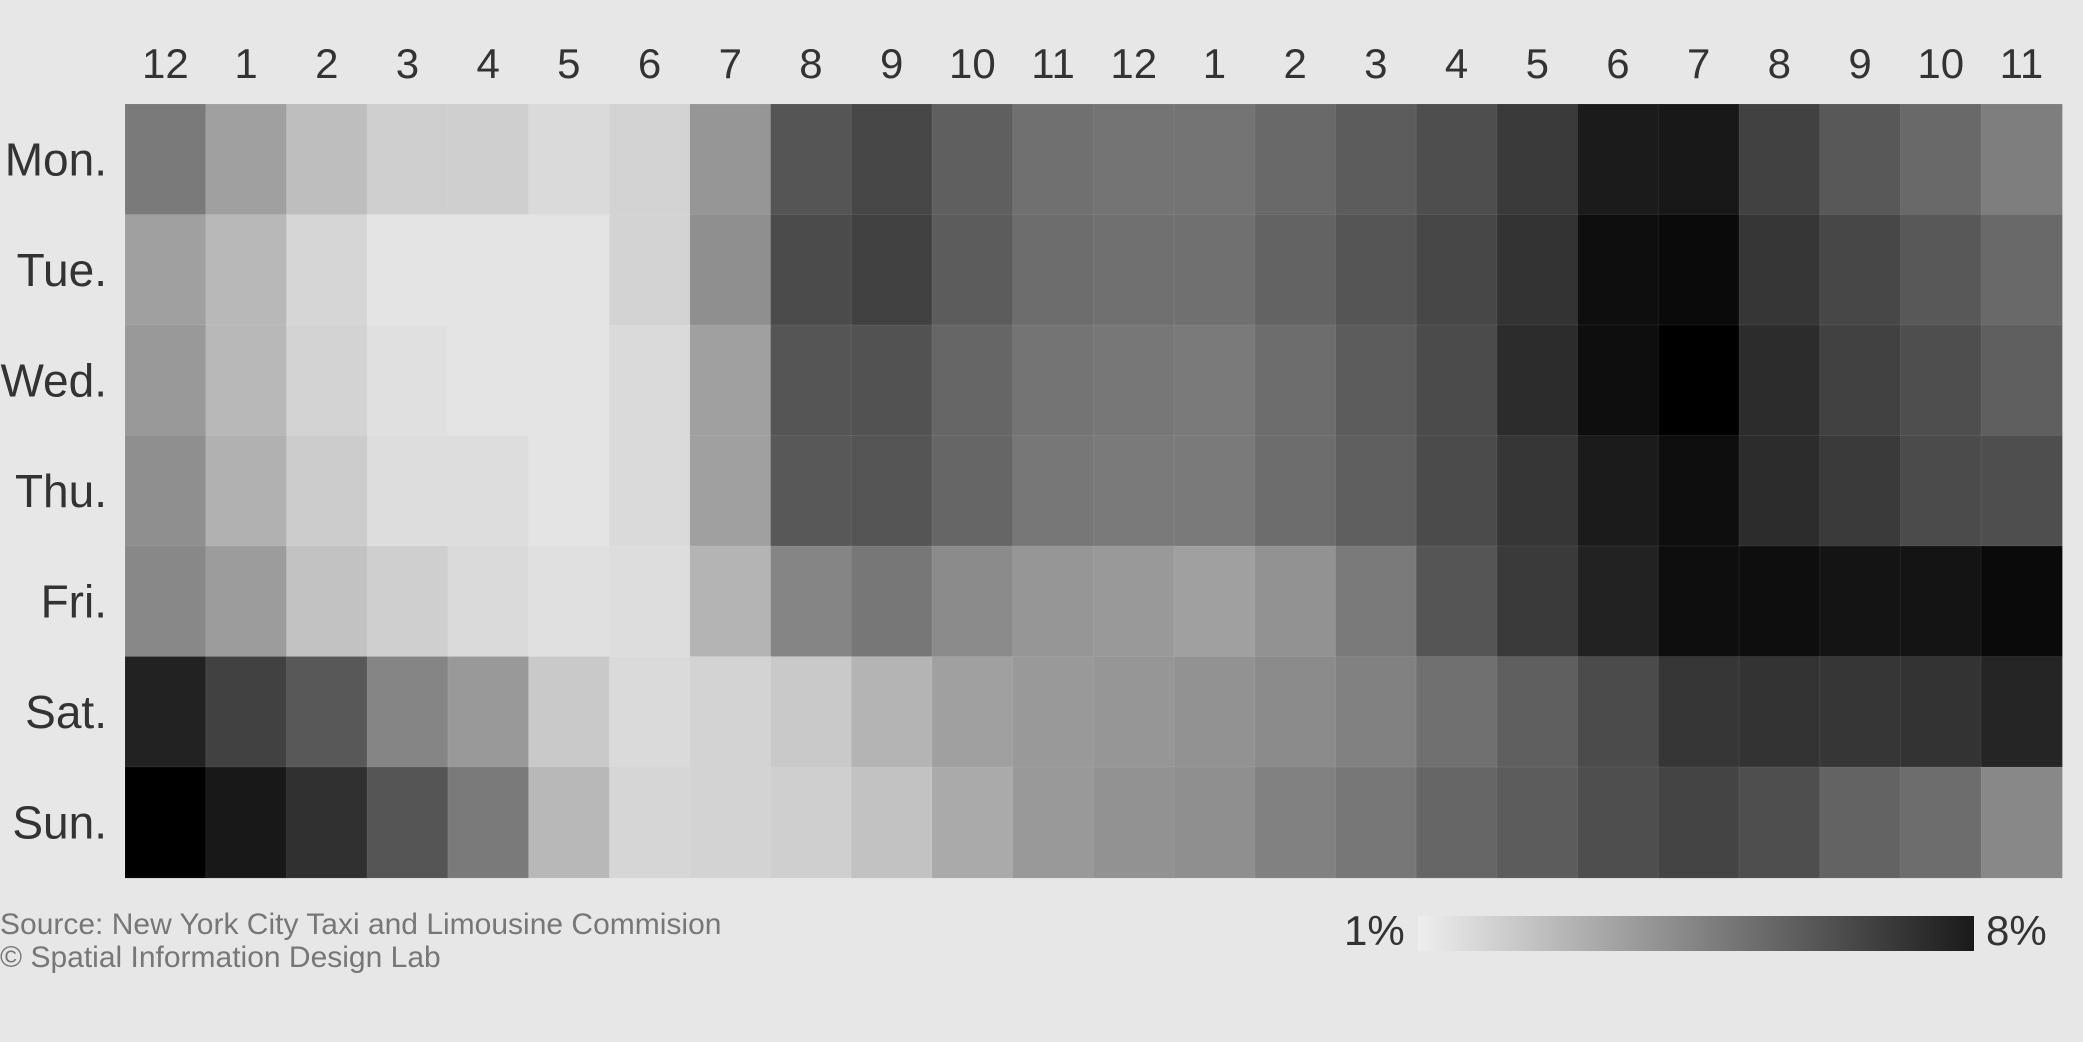  What do you see at coordinates (56, 159) in the screenshot?
I see `day-tick-label: Mon.` at bounding box center [56, 159].